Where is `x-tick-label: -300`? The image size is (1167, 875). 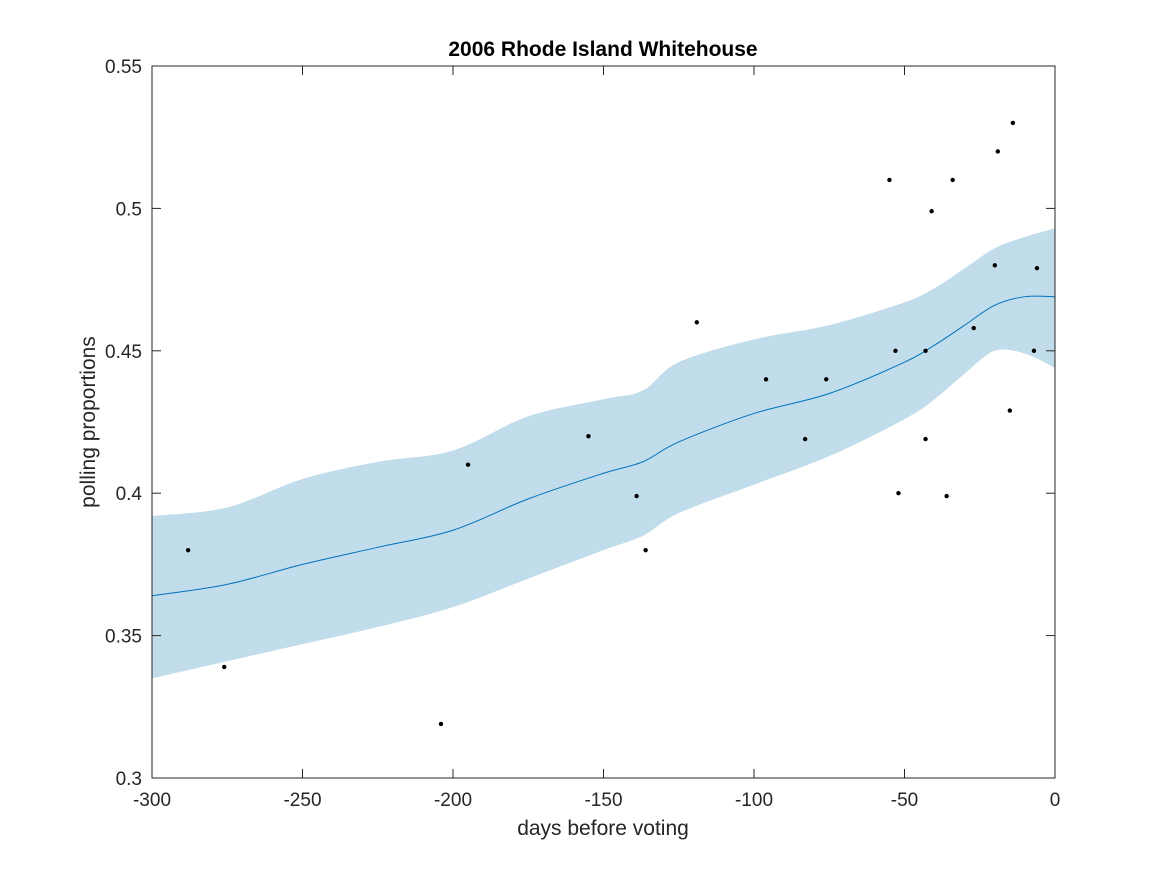 x-tick-label: -300 is located at coordinates (152, 800).